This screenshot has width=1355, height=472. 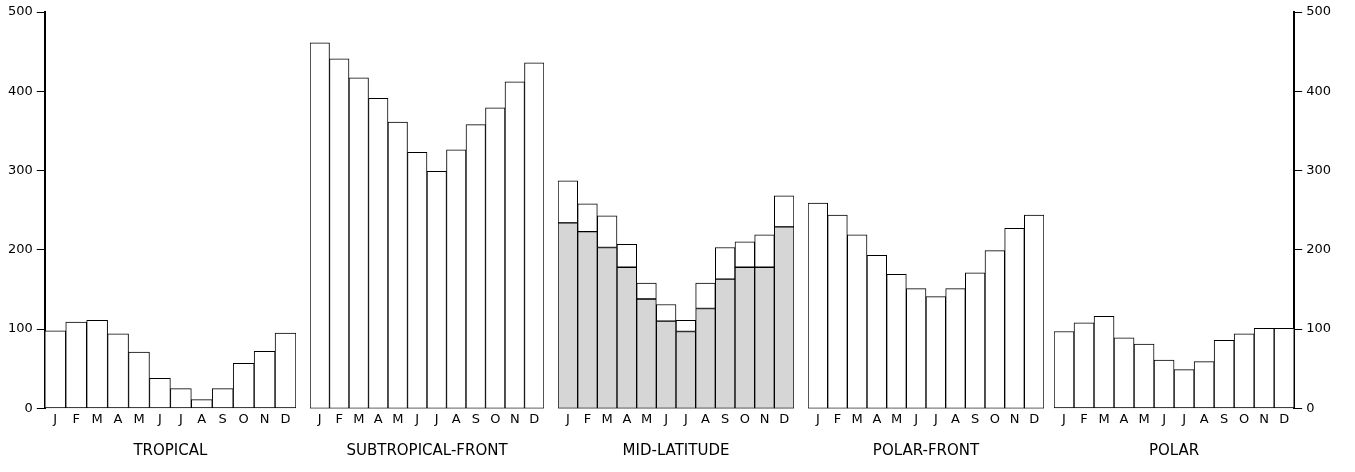 What do you see at coordinates (20, 328) in the screenshot?
I see `y-tick-label: 100` at bounding box center [20, 328].